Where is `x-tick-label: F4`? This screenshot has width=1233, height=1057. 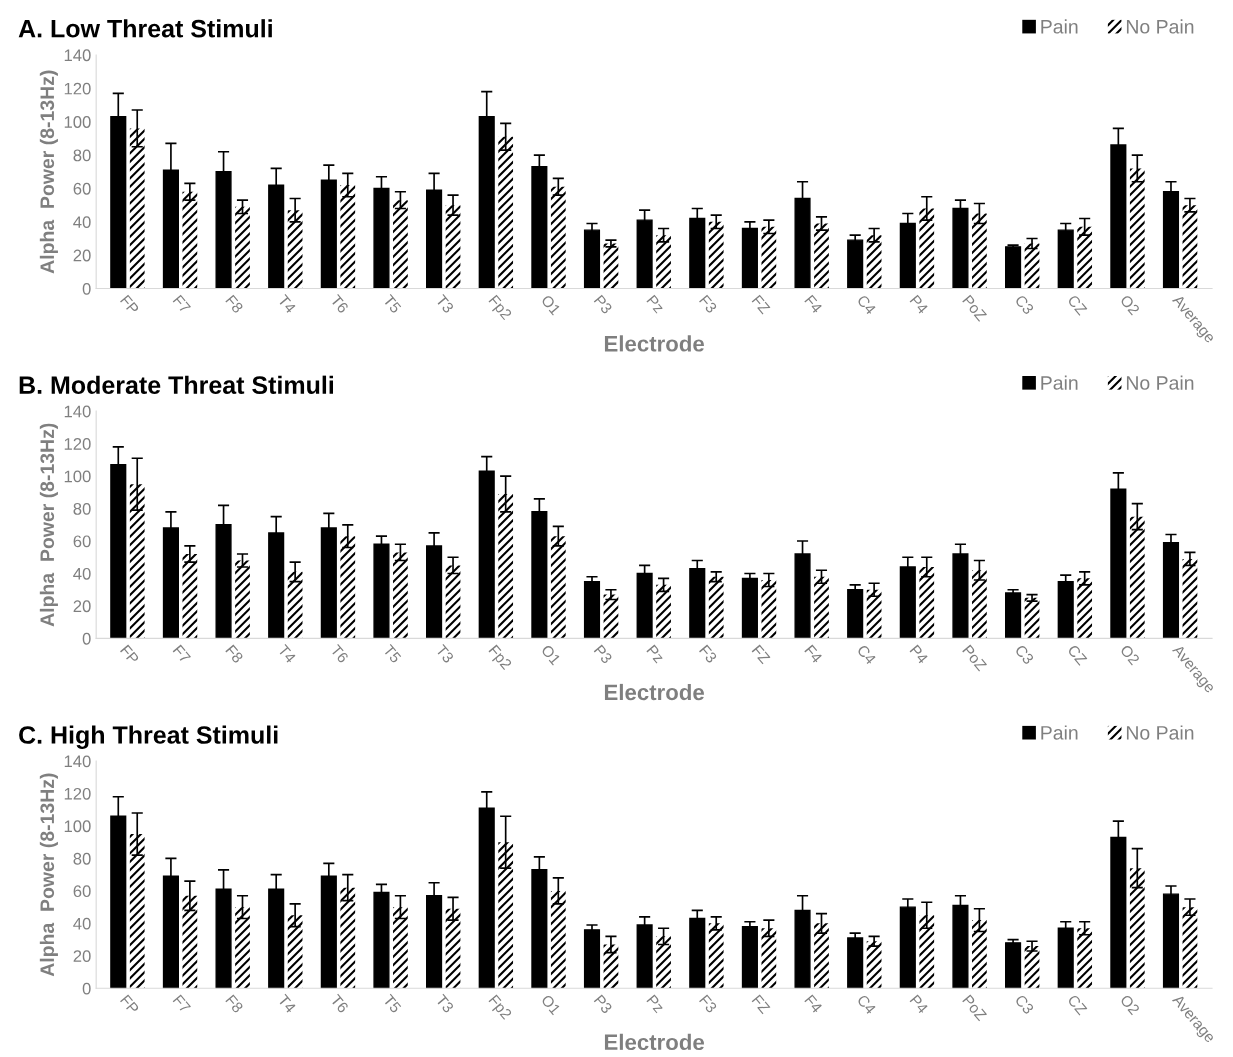 x-tick-label: F4 is located at coordinates (813, 304).